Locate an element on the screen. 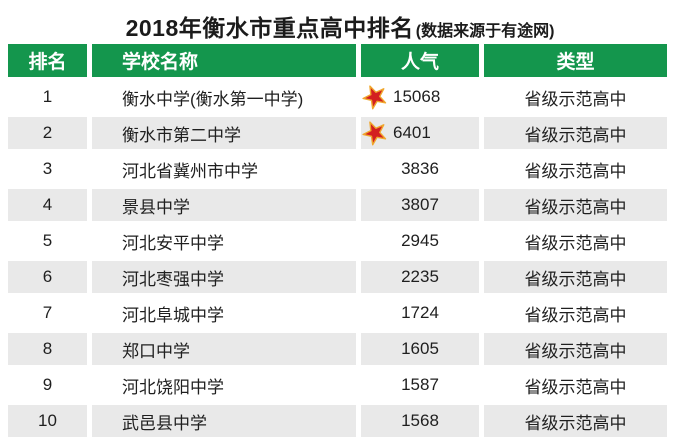  header-type: 类型 is located at coordinates (575, 60).